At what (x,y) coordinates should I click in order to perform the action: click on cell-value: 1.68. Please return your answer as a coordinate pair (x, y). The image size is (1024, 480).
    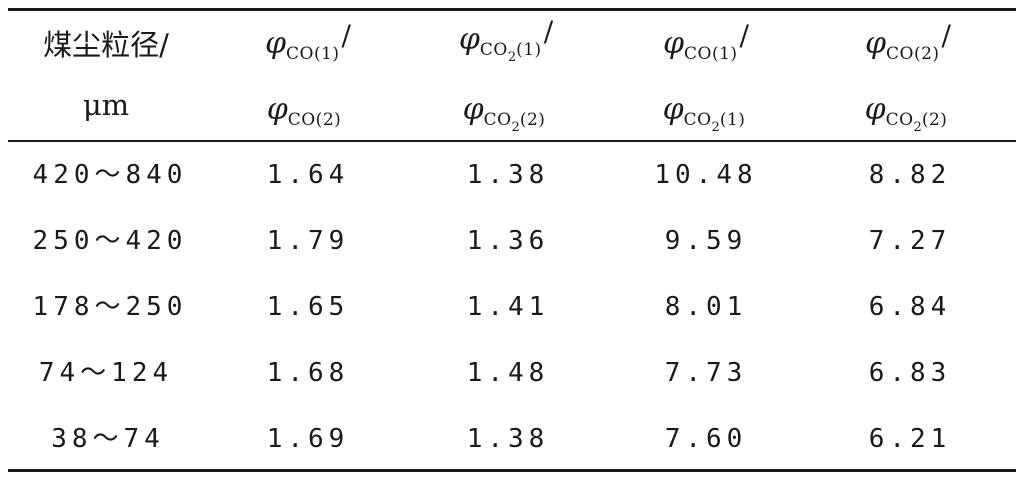
    Looking at the image, I should click on (308, 373).